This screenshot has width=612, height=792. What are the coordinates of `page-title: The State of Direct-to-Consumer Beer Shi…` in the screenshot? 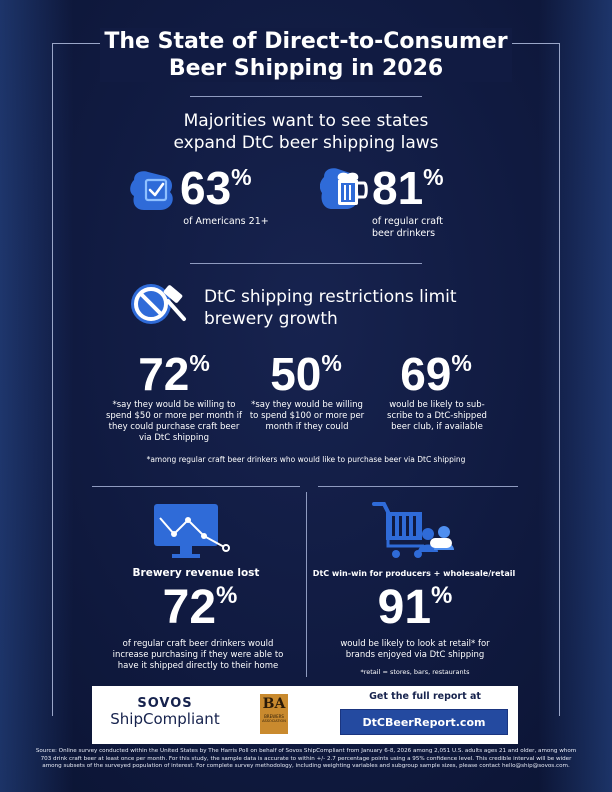 It's located at (306, 55).